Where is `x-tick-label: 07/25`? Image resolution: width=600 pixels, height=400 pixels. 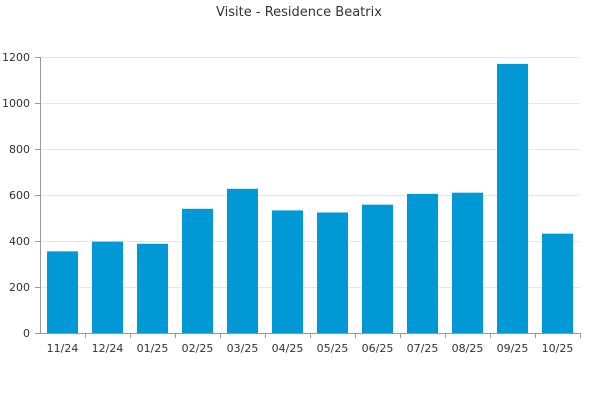 x-tick-label: 07/25 is located at coordinates (423, 348).